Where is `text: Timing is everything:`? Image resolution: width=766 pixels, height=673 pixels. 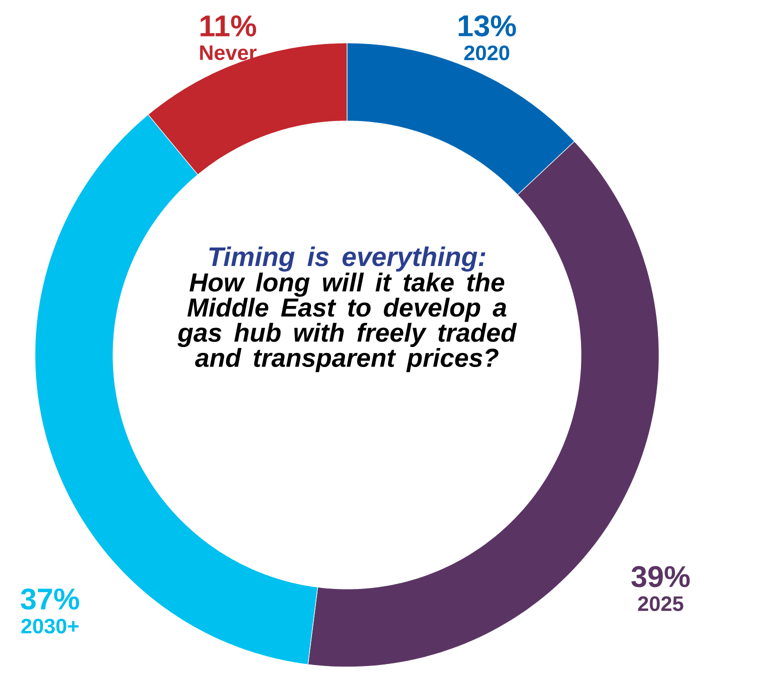
text: Timing is everything: is located at coordinates (347, 259).